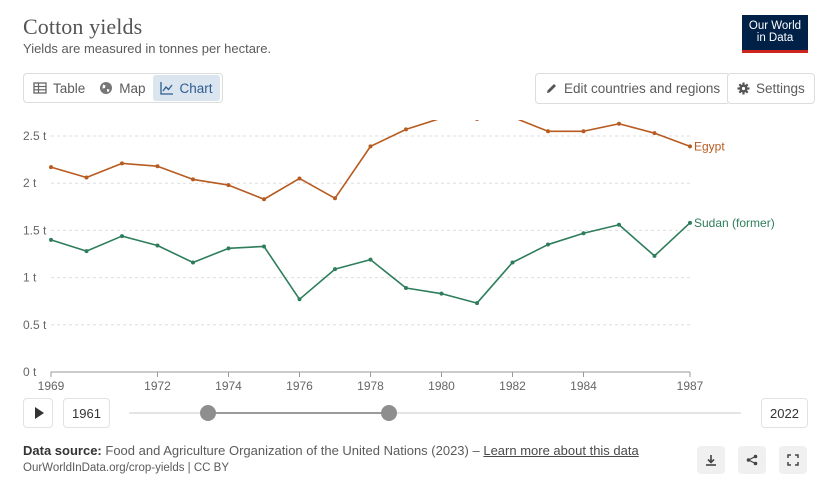  What do you see at coordinates (51, 386) in the screenshot?
I see `x-tick-label: 1969` at bounding box center [51, 386].